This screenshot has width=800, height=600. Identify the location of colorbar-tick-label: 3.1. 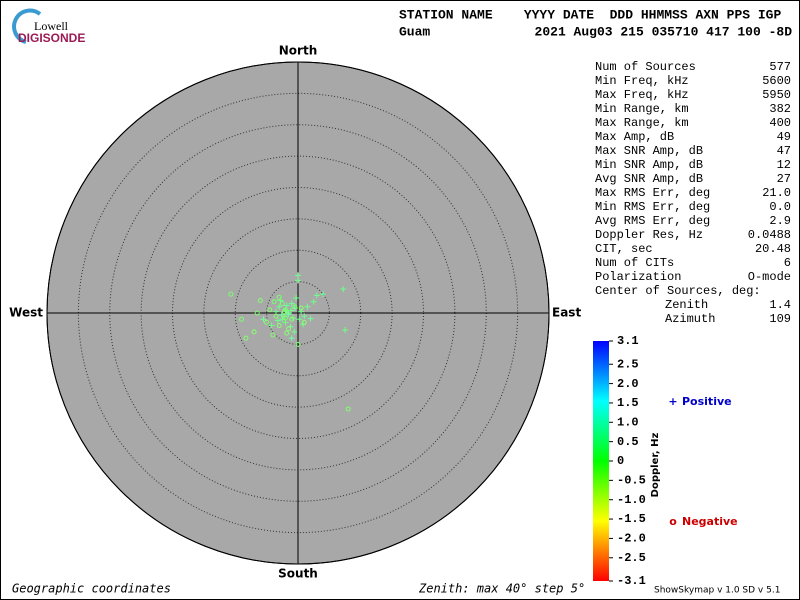
(628, 341).